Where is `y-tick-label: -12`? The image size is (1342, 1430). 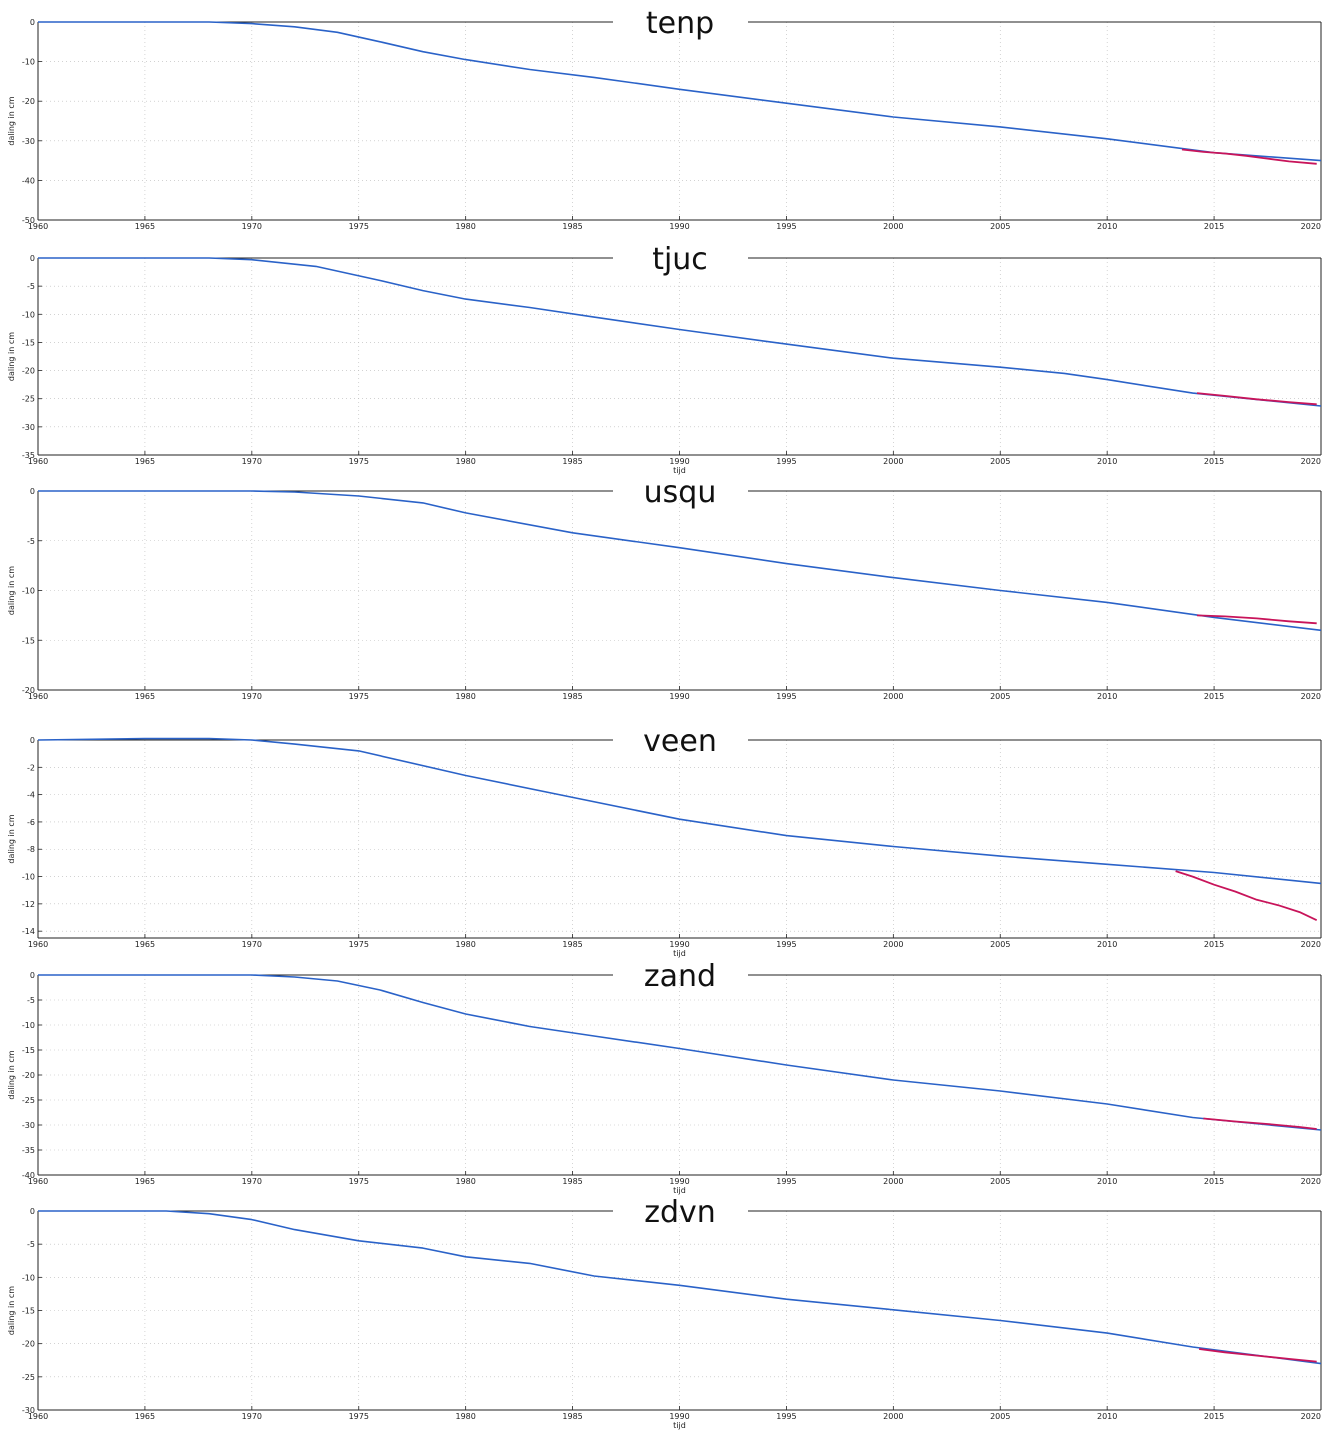 y-tick-label: -12 is located at coordinates (28, 904).